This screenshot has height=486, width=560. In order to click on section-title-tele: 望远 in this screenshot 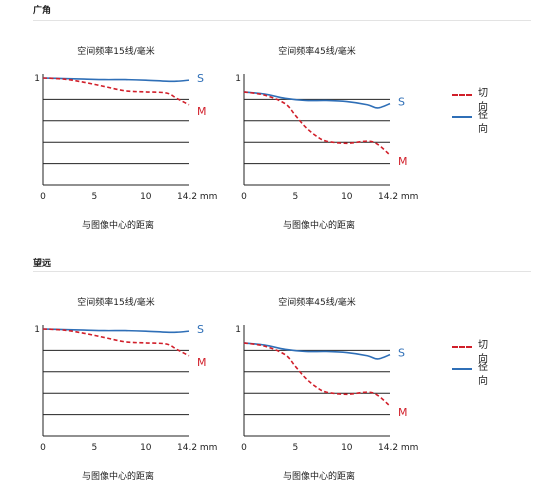, I will do `click(42, 264)`.